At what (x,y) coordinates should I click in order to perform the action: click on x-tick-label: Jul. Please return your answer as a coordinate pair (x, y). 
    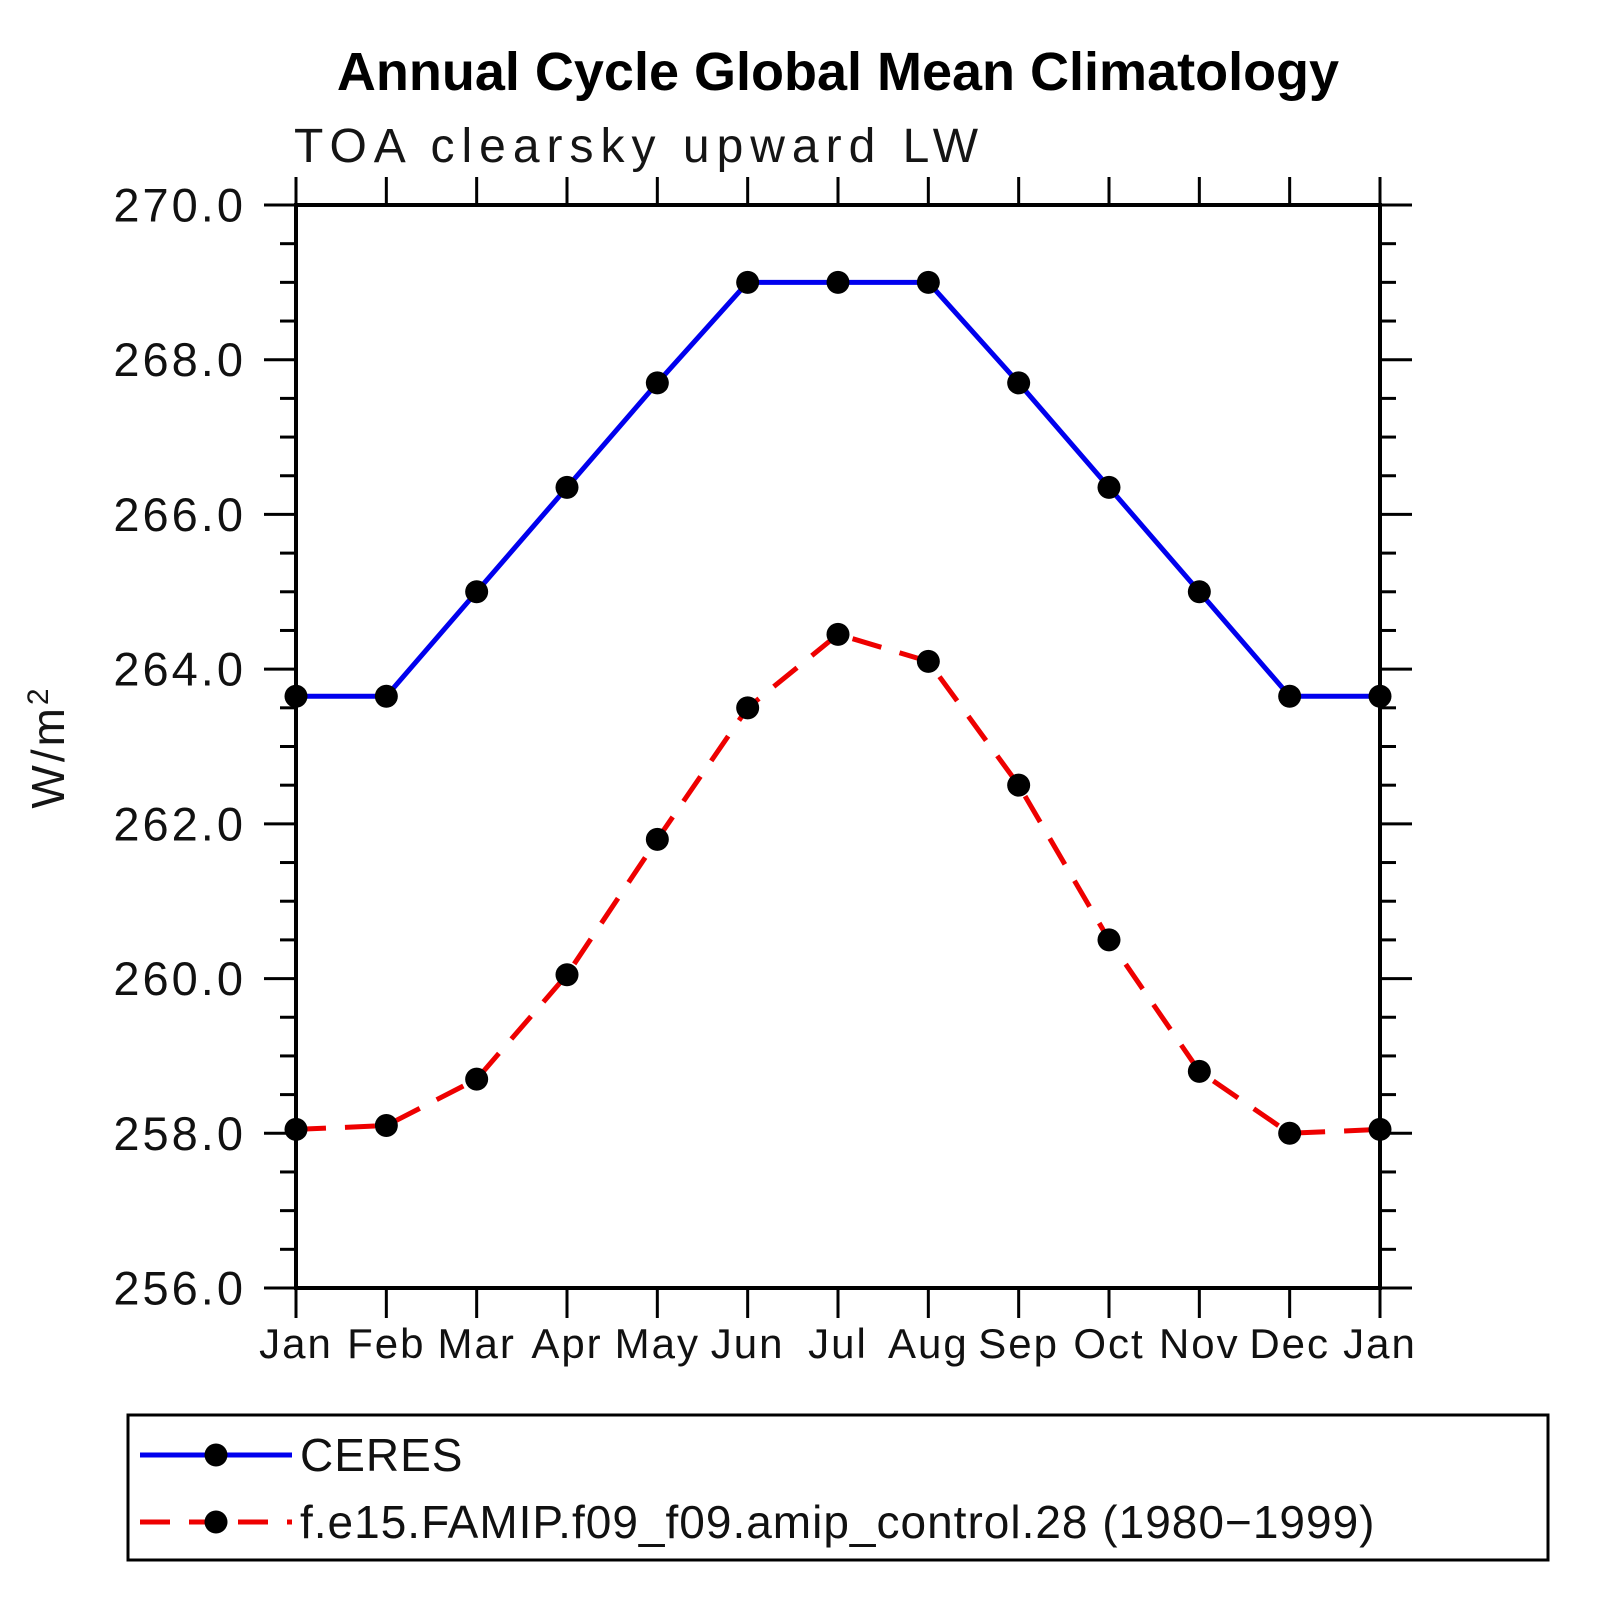
    Looking at the image, I should click on (838, 1343).